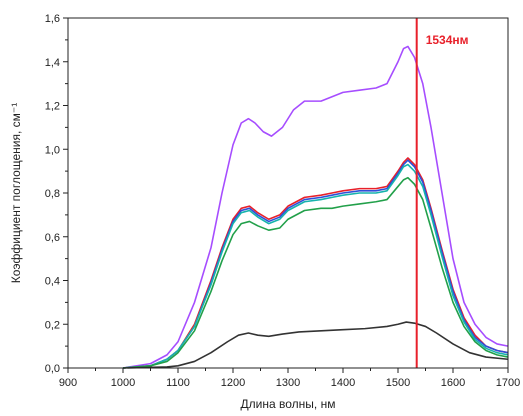 The image size is (523, 416). What do you see at coordinates (398, 383) in the screenshot?
I see `x-tick-label: 1500` at bounding box center [398, 383].